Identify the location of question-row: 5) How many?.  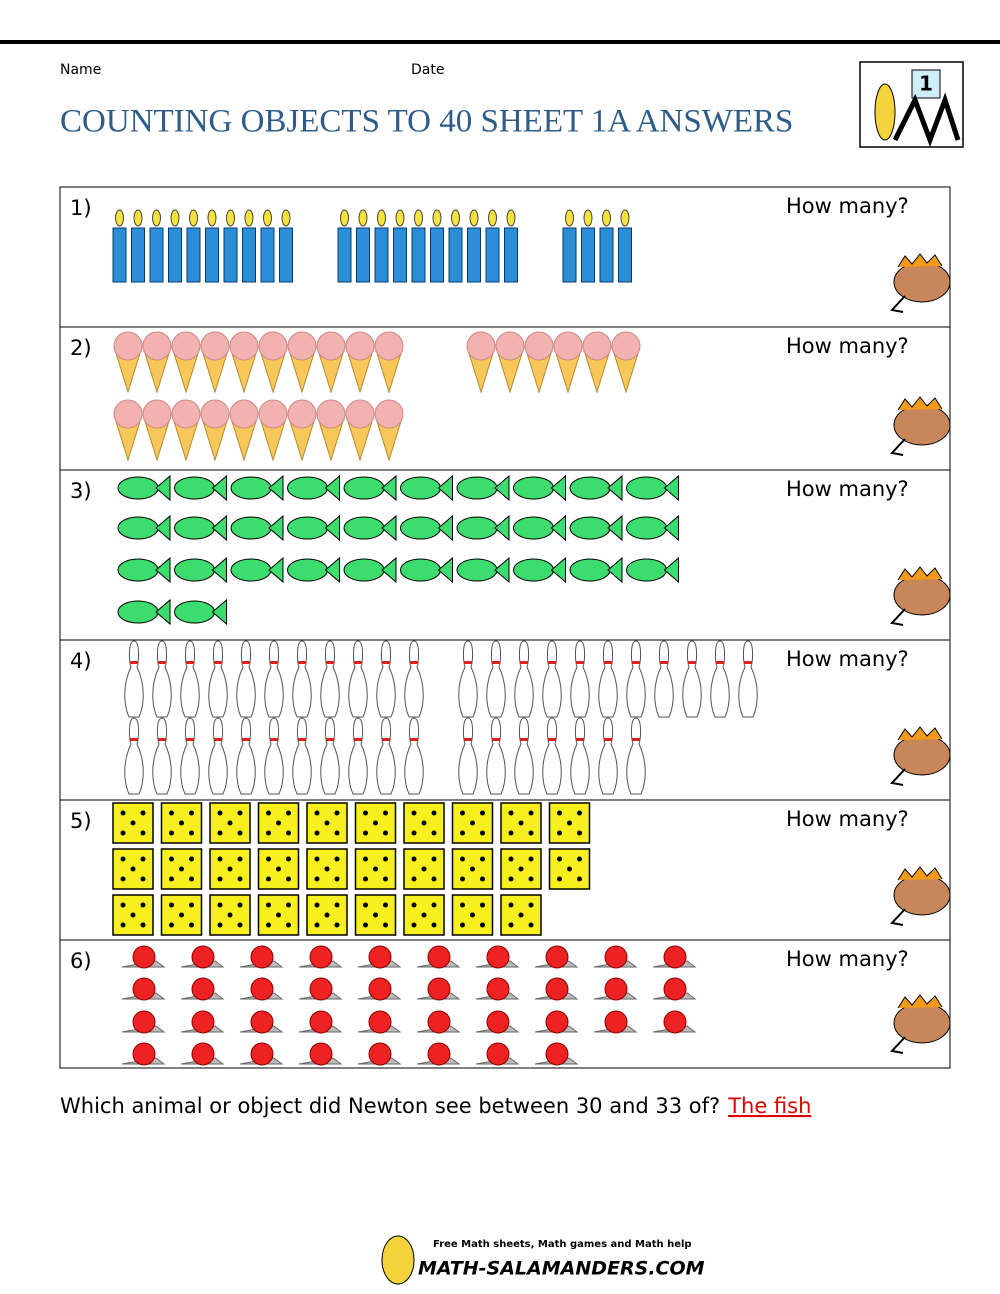
(505, 867).